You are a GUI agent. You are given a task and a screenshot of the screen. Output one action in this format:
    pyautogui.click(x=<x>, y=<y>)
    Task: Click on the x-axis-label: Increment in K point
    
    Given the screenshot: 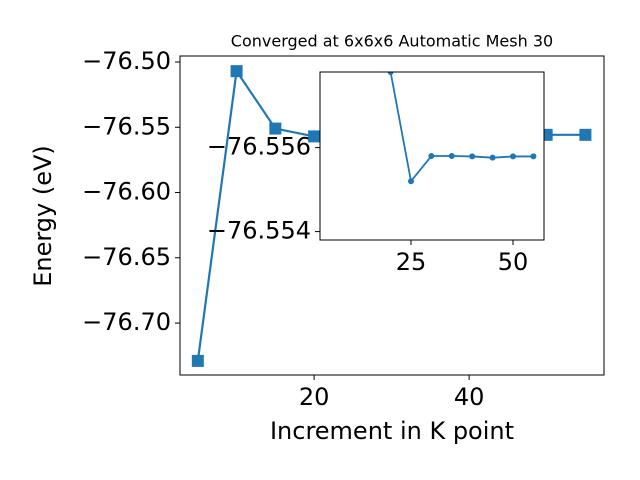 What is the action you would take?
    pyautogui.click(x=392, y=431)
    